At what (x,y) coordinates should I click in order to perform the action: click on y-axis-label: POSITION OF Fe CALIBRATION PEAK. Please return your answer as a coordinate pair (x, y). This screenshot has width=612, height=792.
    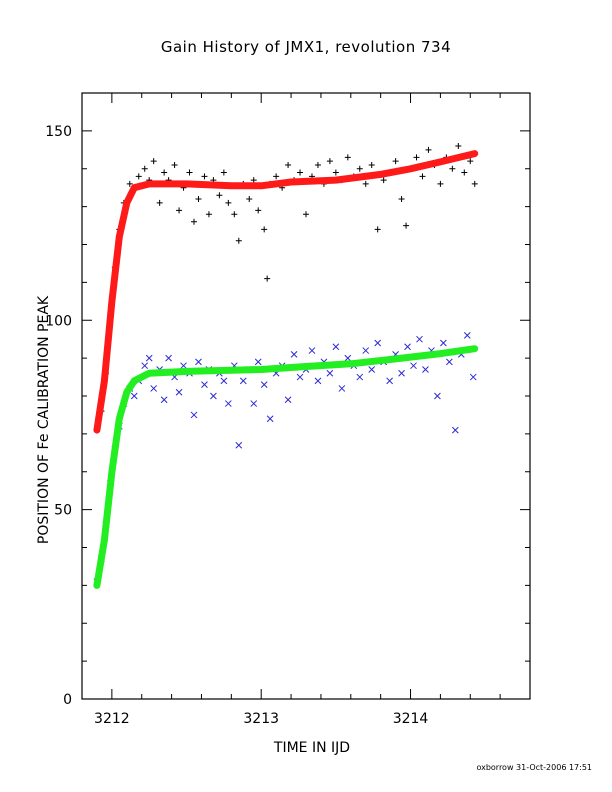
    Looking at the image, I should click on (44, 420).